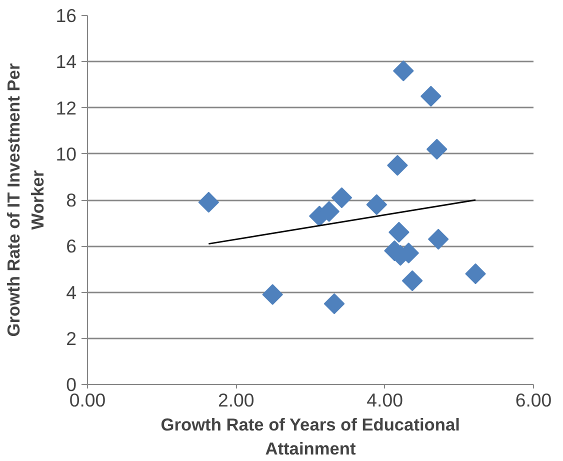  Describe the element at coordinates (71, 338) in the screenshot. I see `y-tick-label: 2` at that location.